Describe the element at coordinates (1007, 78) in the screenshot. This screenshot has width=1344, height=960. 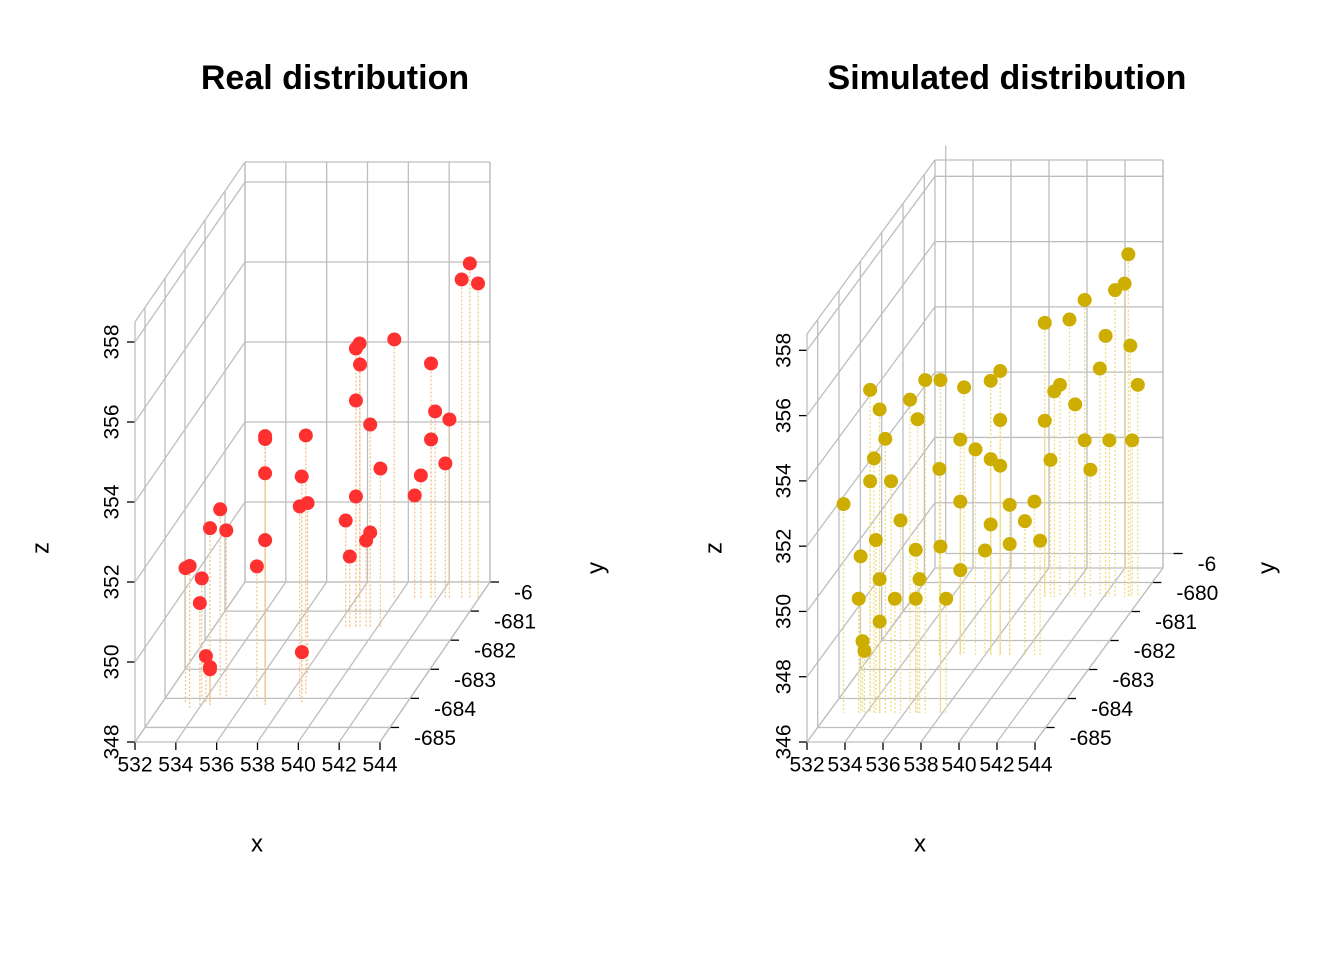
I see `chart-title: Simulated distribution` at that location.